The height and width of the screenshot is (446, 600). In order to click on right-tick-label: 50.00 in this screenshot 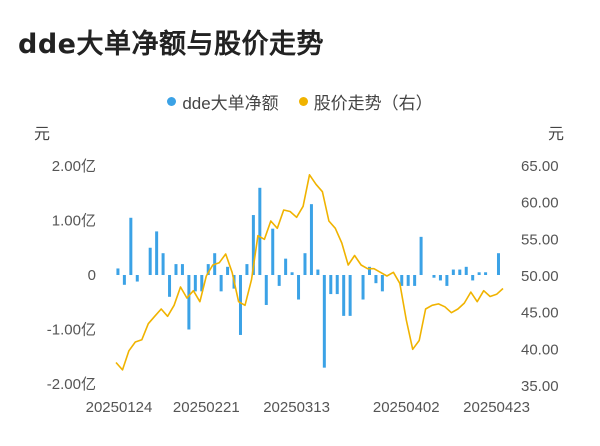, I will do `click(540, 276)`.